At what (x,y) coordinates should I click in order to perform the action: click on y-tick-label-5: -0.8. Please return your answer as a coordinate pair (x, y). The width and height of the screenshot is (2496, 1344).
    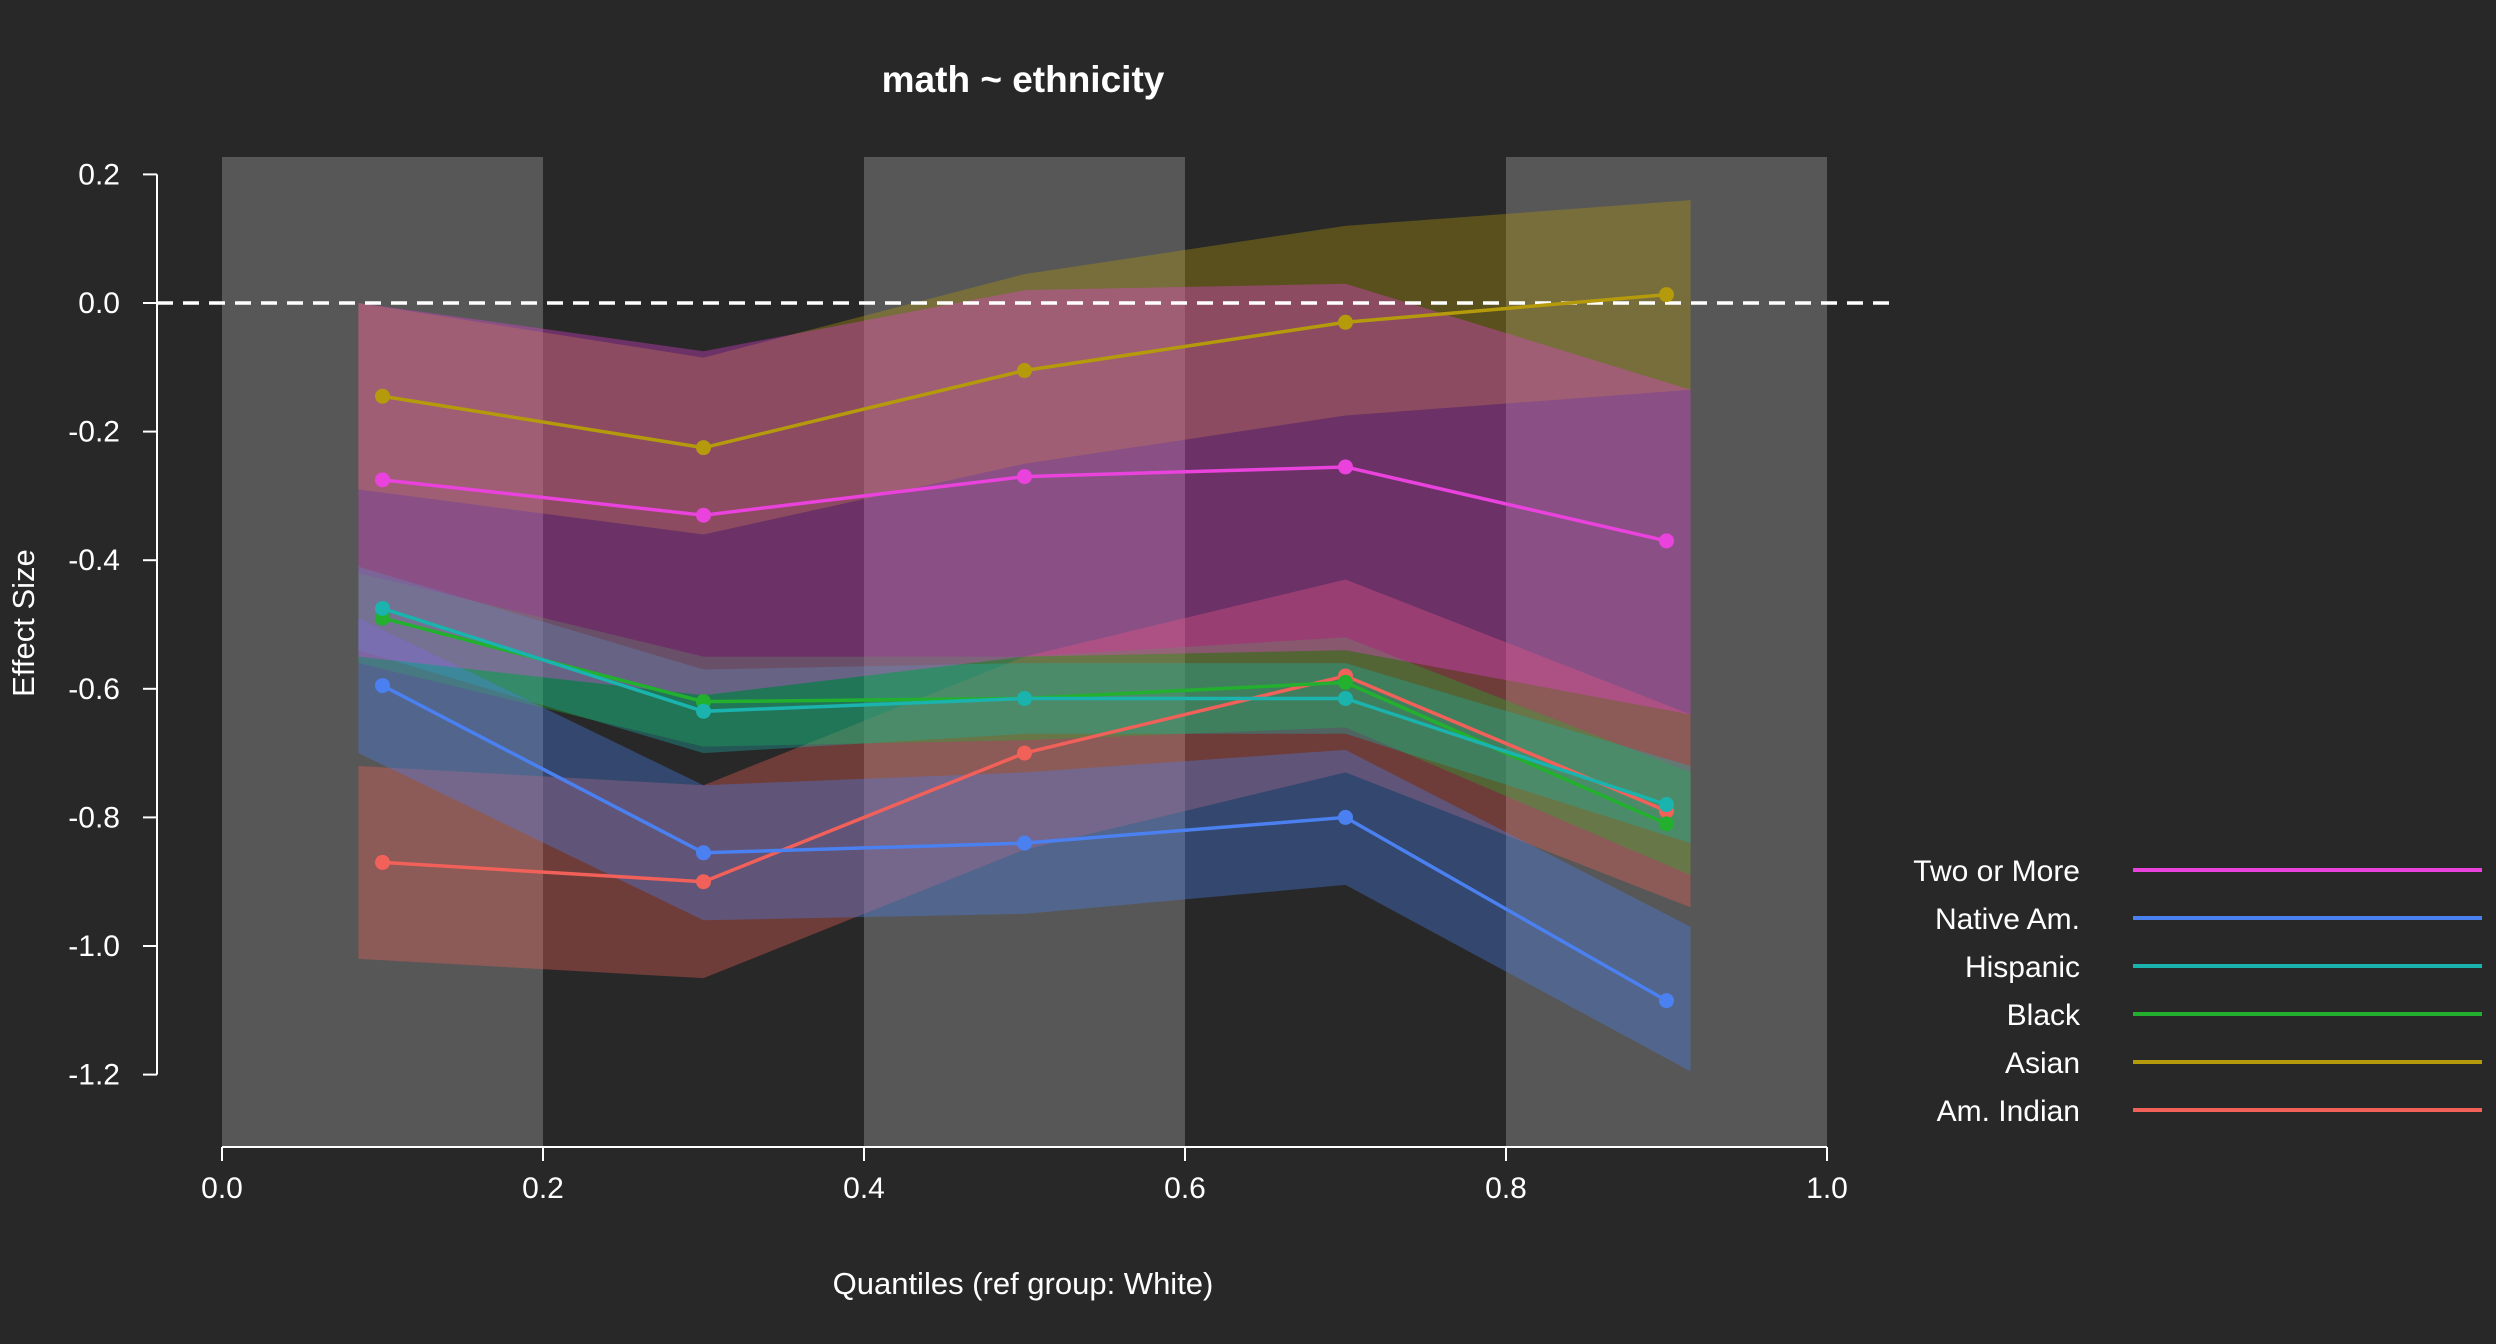
    Looking at the image, I should click on (94, 817).